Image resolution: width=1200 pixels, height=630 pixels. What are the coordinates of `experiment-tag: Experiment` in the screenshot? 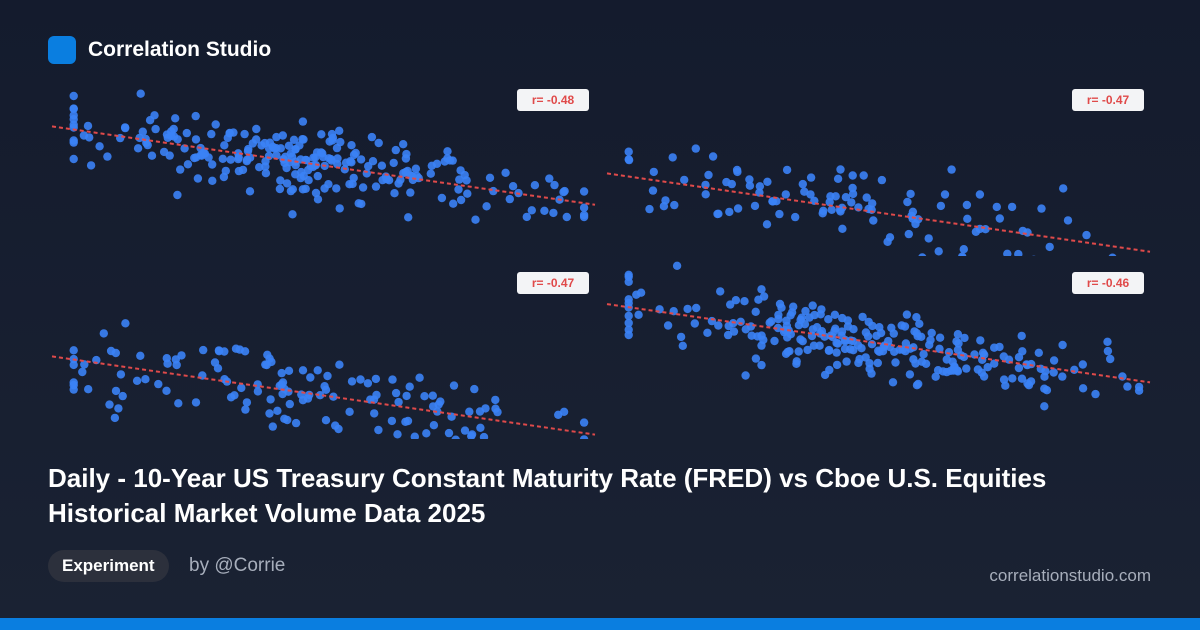 It's located at (108, 566).